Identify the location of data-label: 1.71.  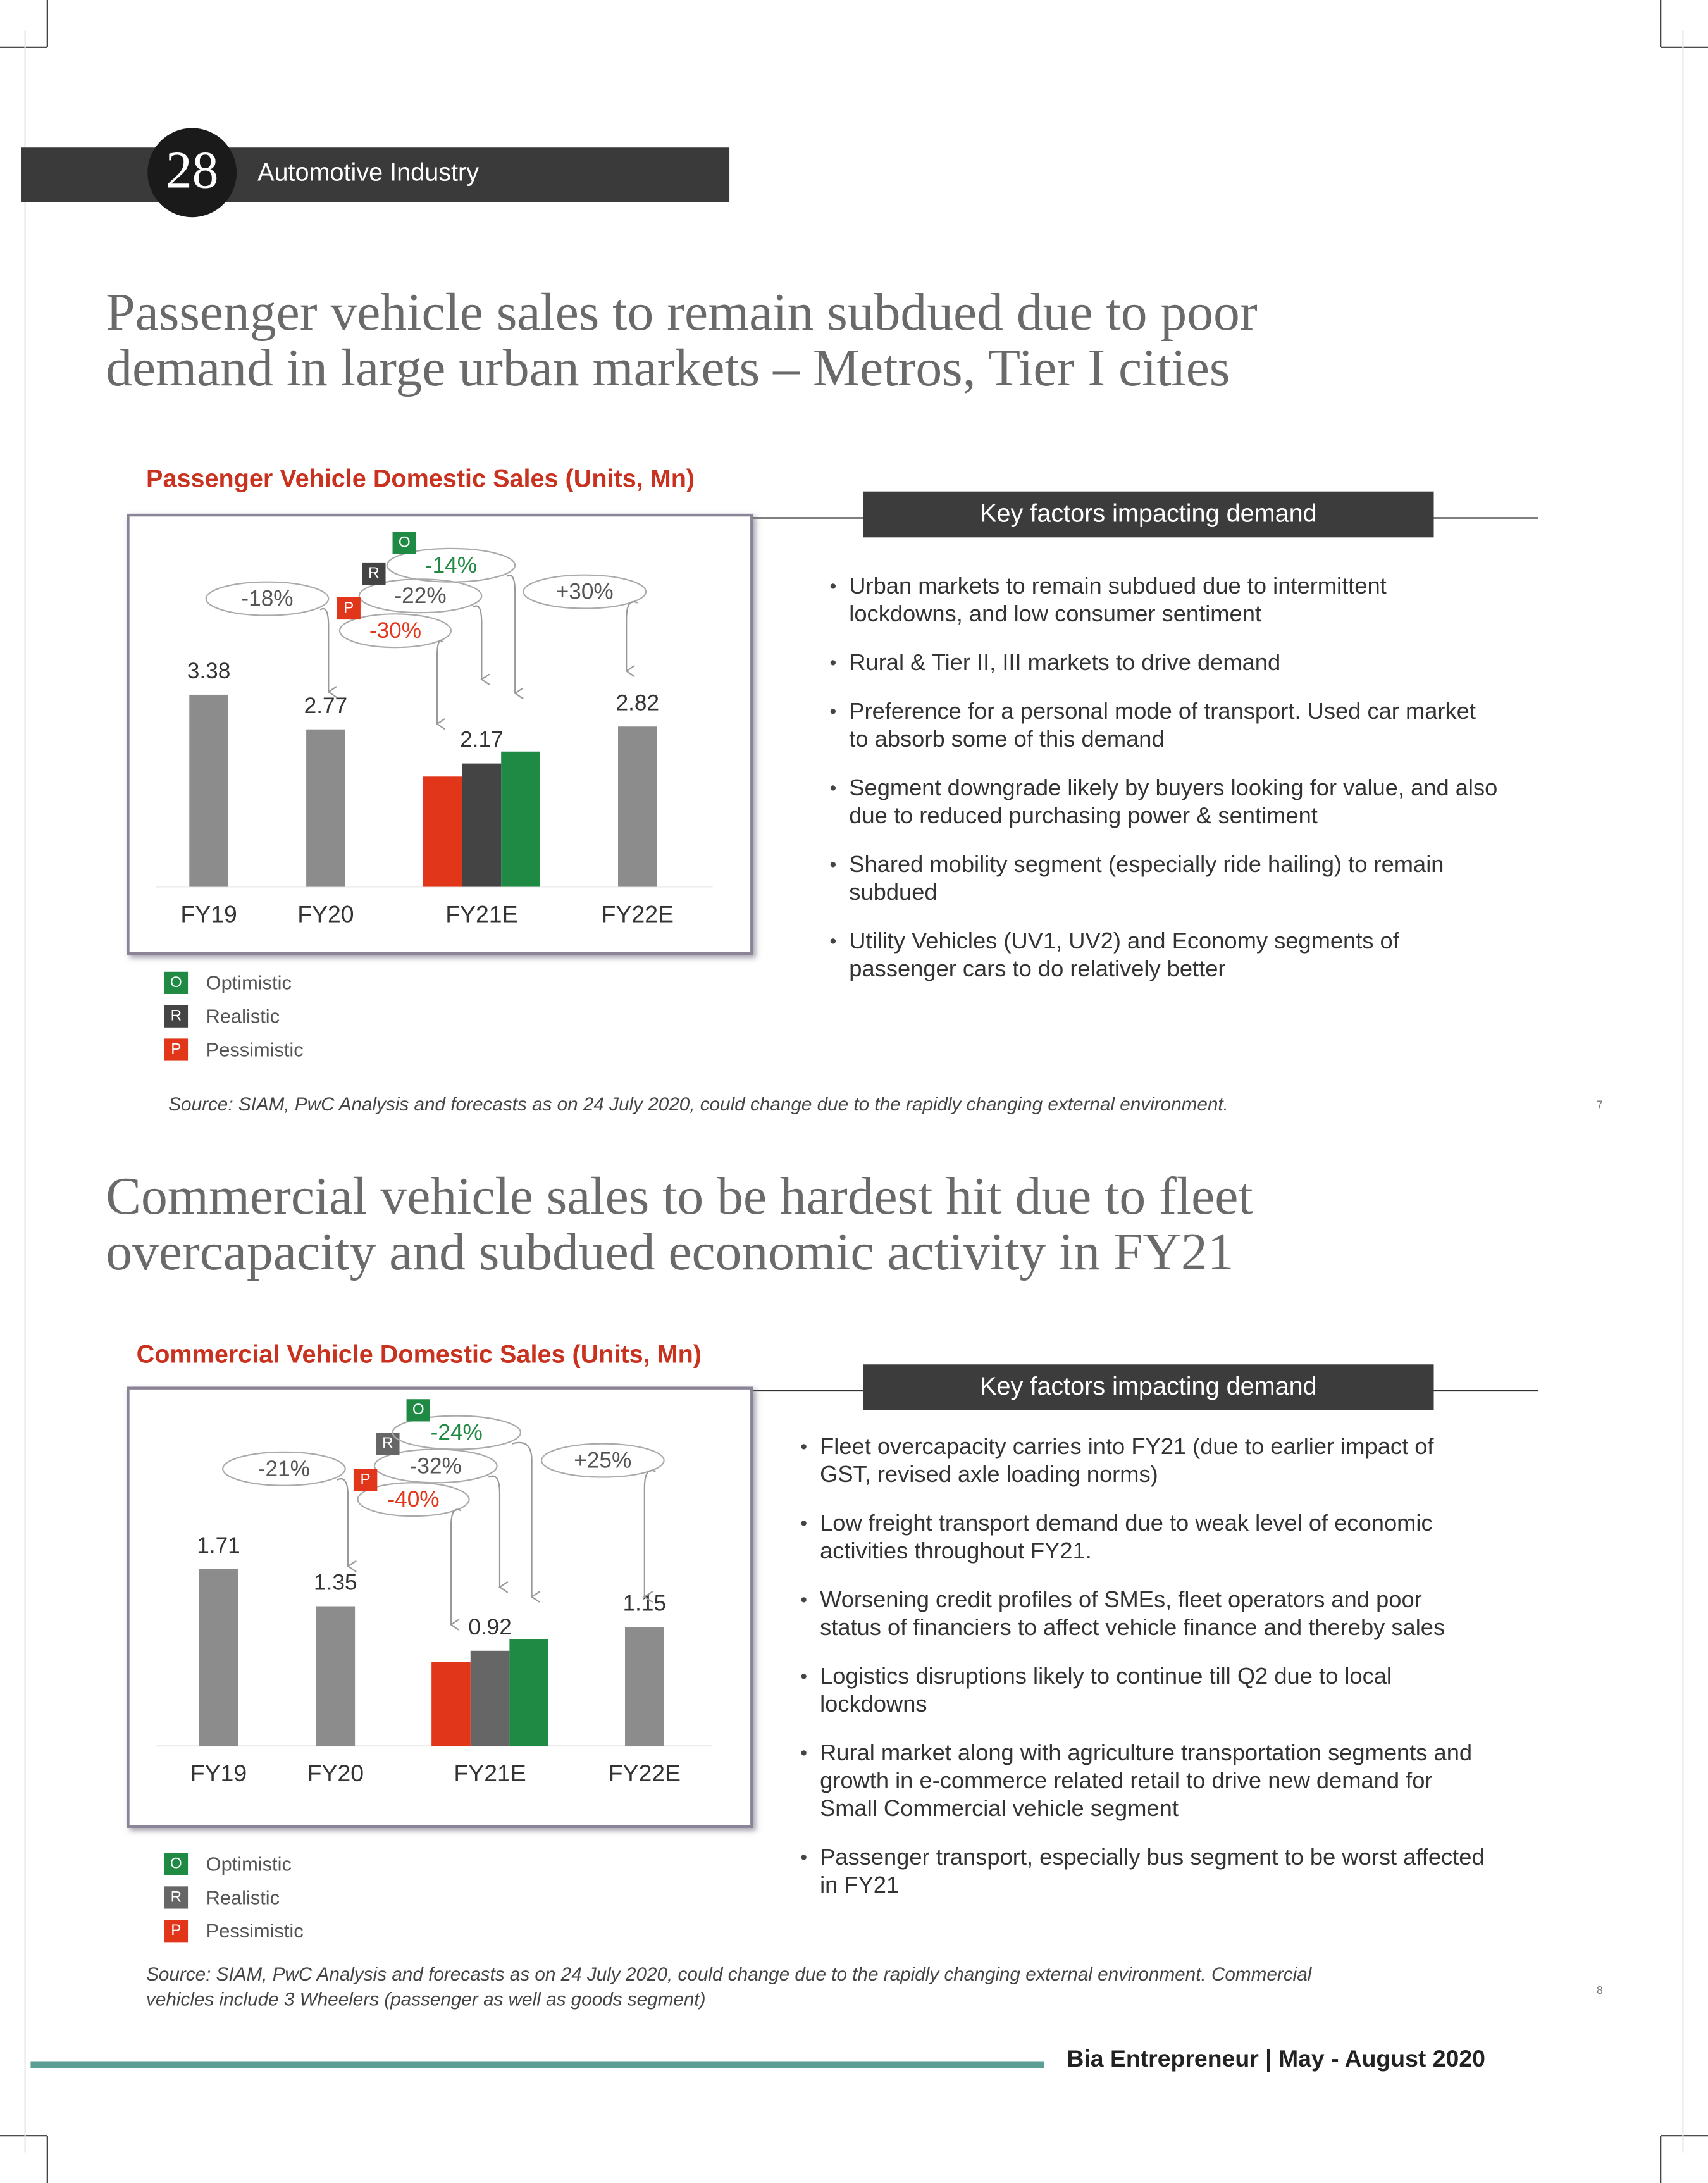
(219, 1546).